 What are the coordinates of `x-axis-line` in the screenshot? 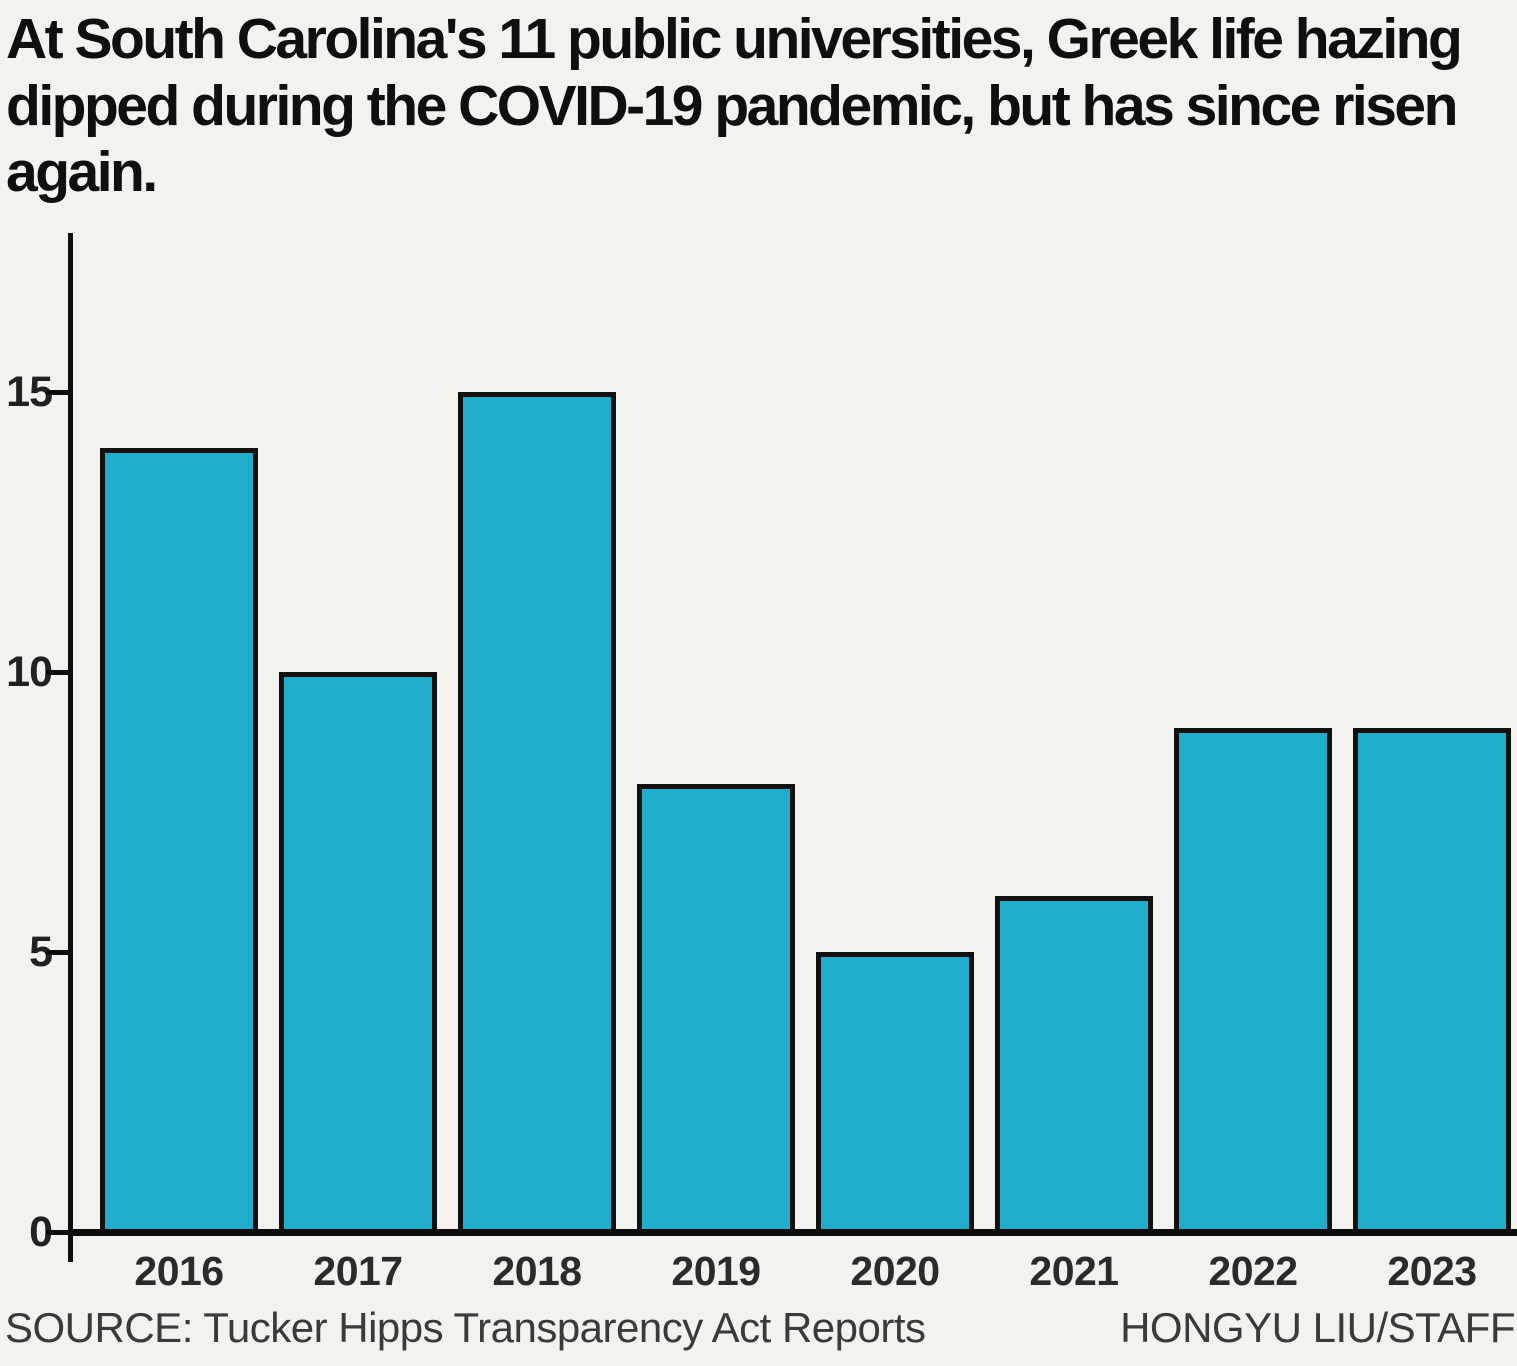 It's located at (792, 1232).